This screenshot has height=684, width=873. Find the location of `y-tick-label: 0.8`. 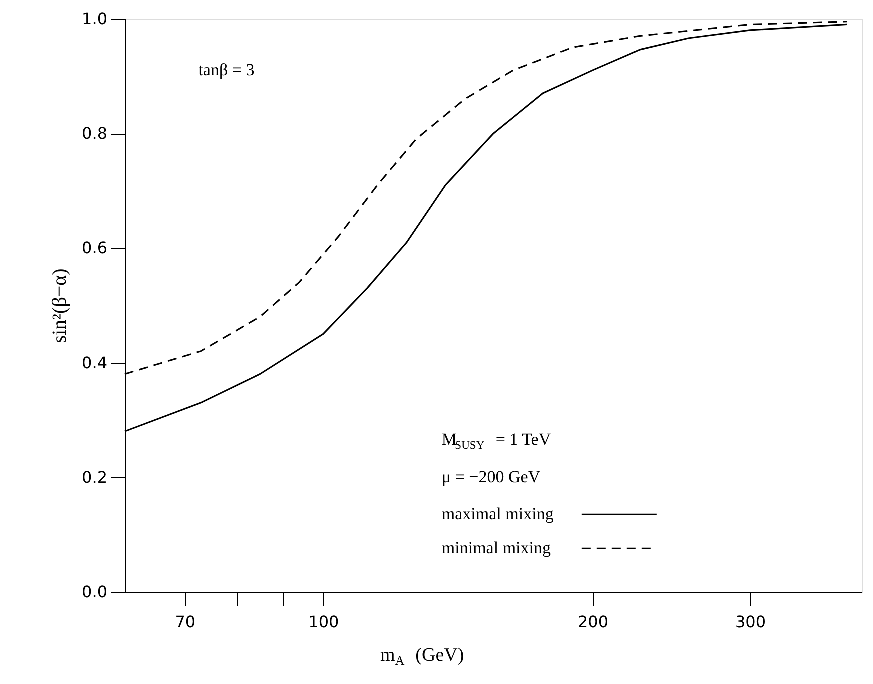

y-tick-label: 0.8 is located at coordinates (95, 134).